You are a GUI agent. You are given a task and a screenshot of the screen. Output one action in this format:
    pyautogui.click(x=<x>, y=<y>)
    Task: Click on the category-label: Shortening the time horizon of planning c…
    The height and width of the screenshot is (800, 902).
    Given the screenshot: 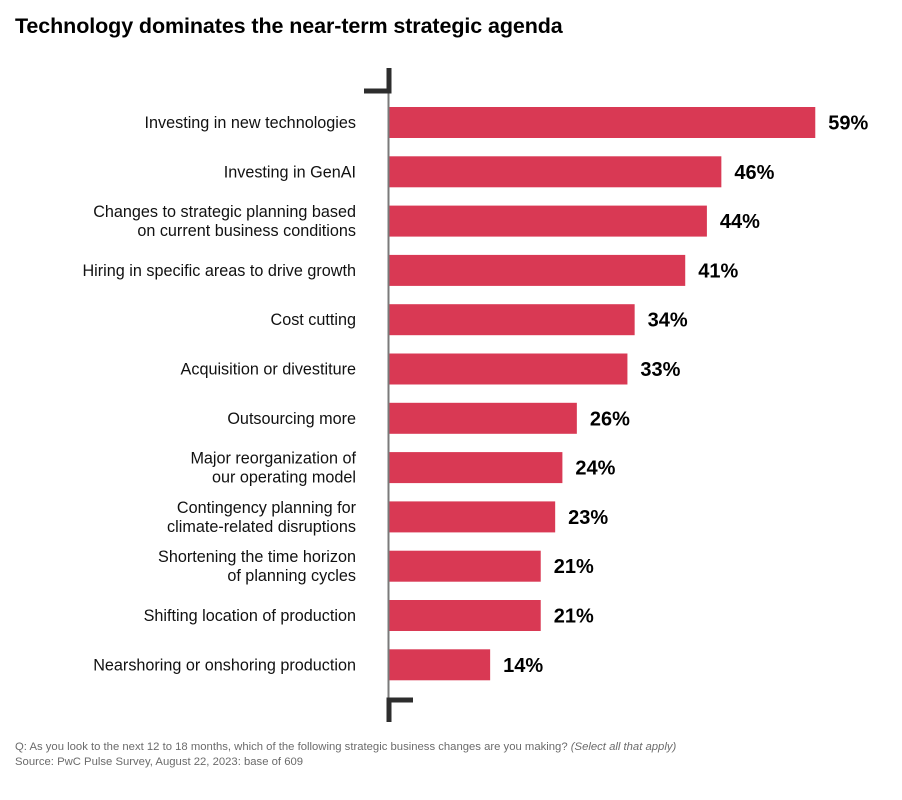 What is the action you would take?
    pyautogui.click(x=257, y=566)
    